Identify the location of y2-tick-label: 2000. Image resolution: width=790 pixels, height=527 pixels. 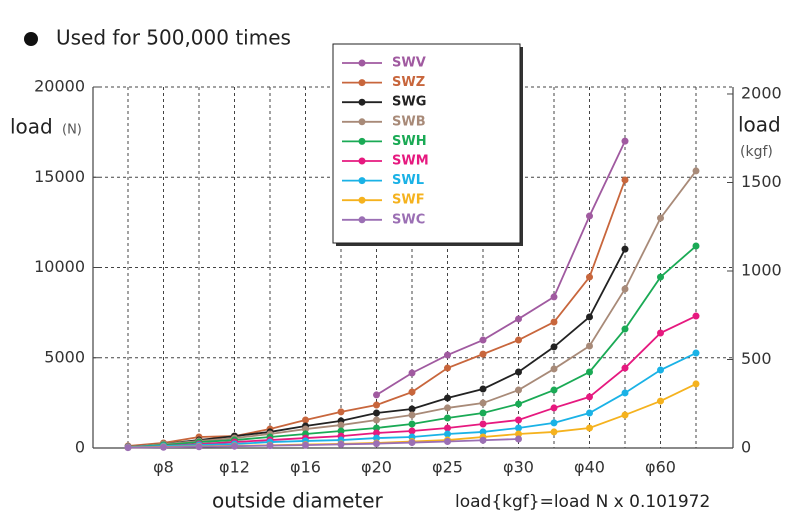
(761, 92).